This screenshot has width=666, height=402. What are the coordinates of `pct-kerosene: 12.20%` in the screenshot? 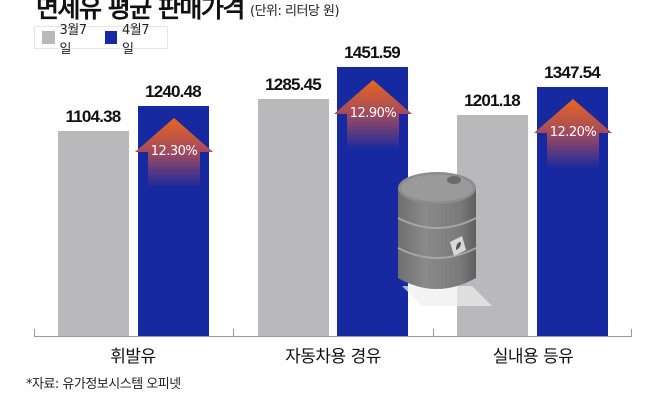 It's located at (573, 132).